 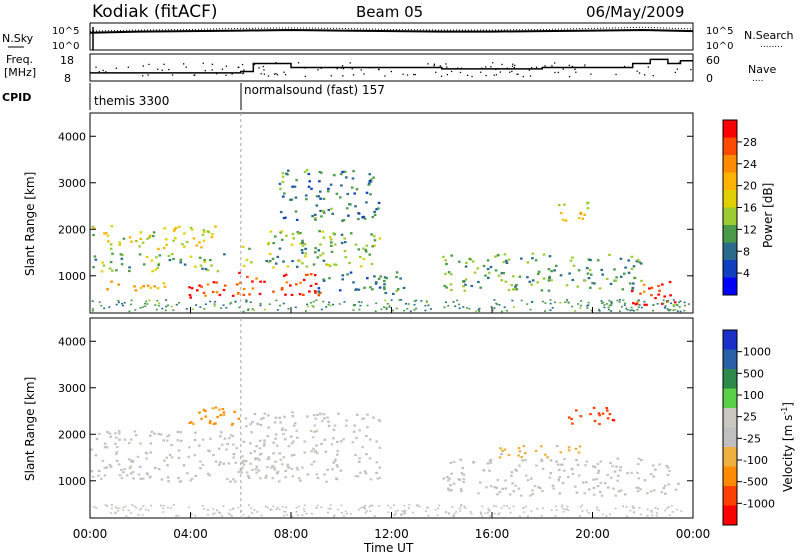 What do you see at coordinates (67, 60) in the screenshot?
I see `freq-tick-18: 18` at bounding box center [67, 60].